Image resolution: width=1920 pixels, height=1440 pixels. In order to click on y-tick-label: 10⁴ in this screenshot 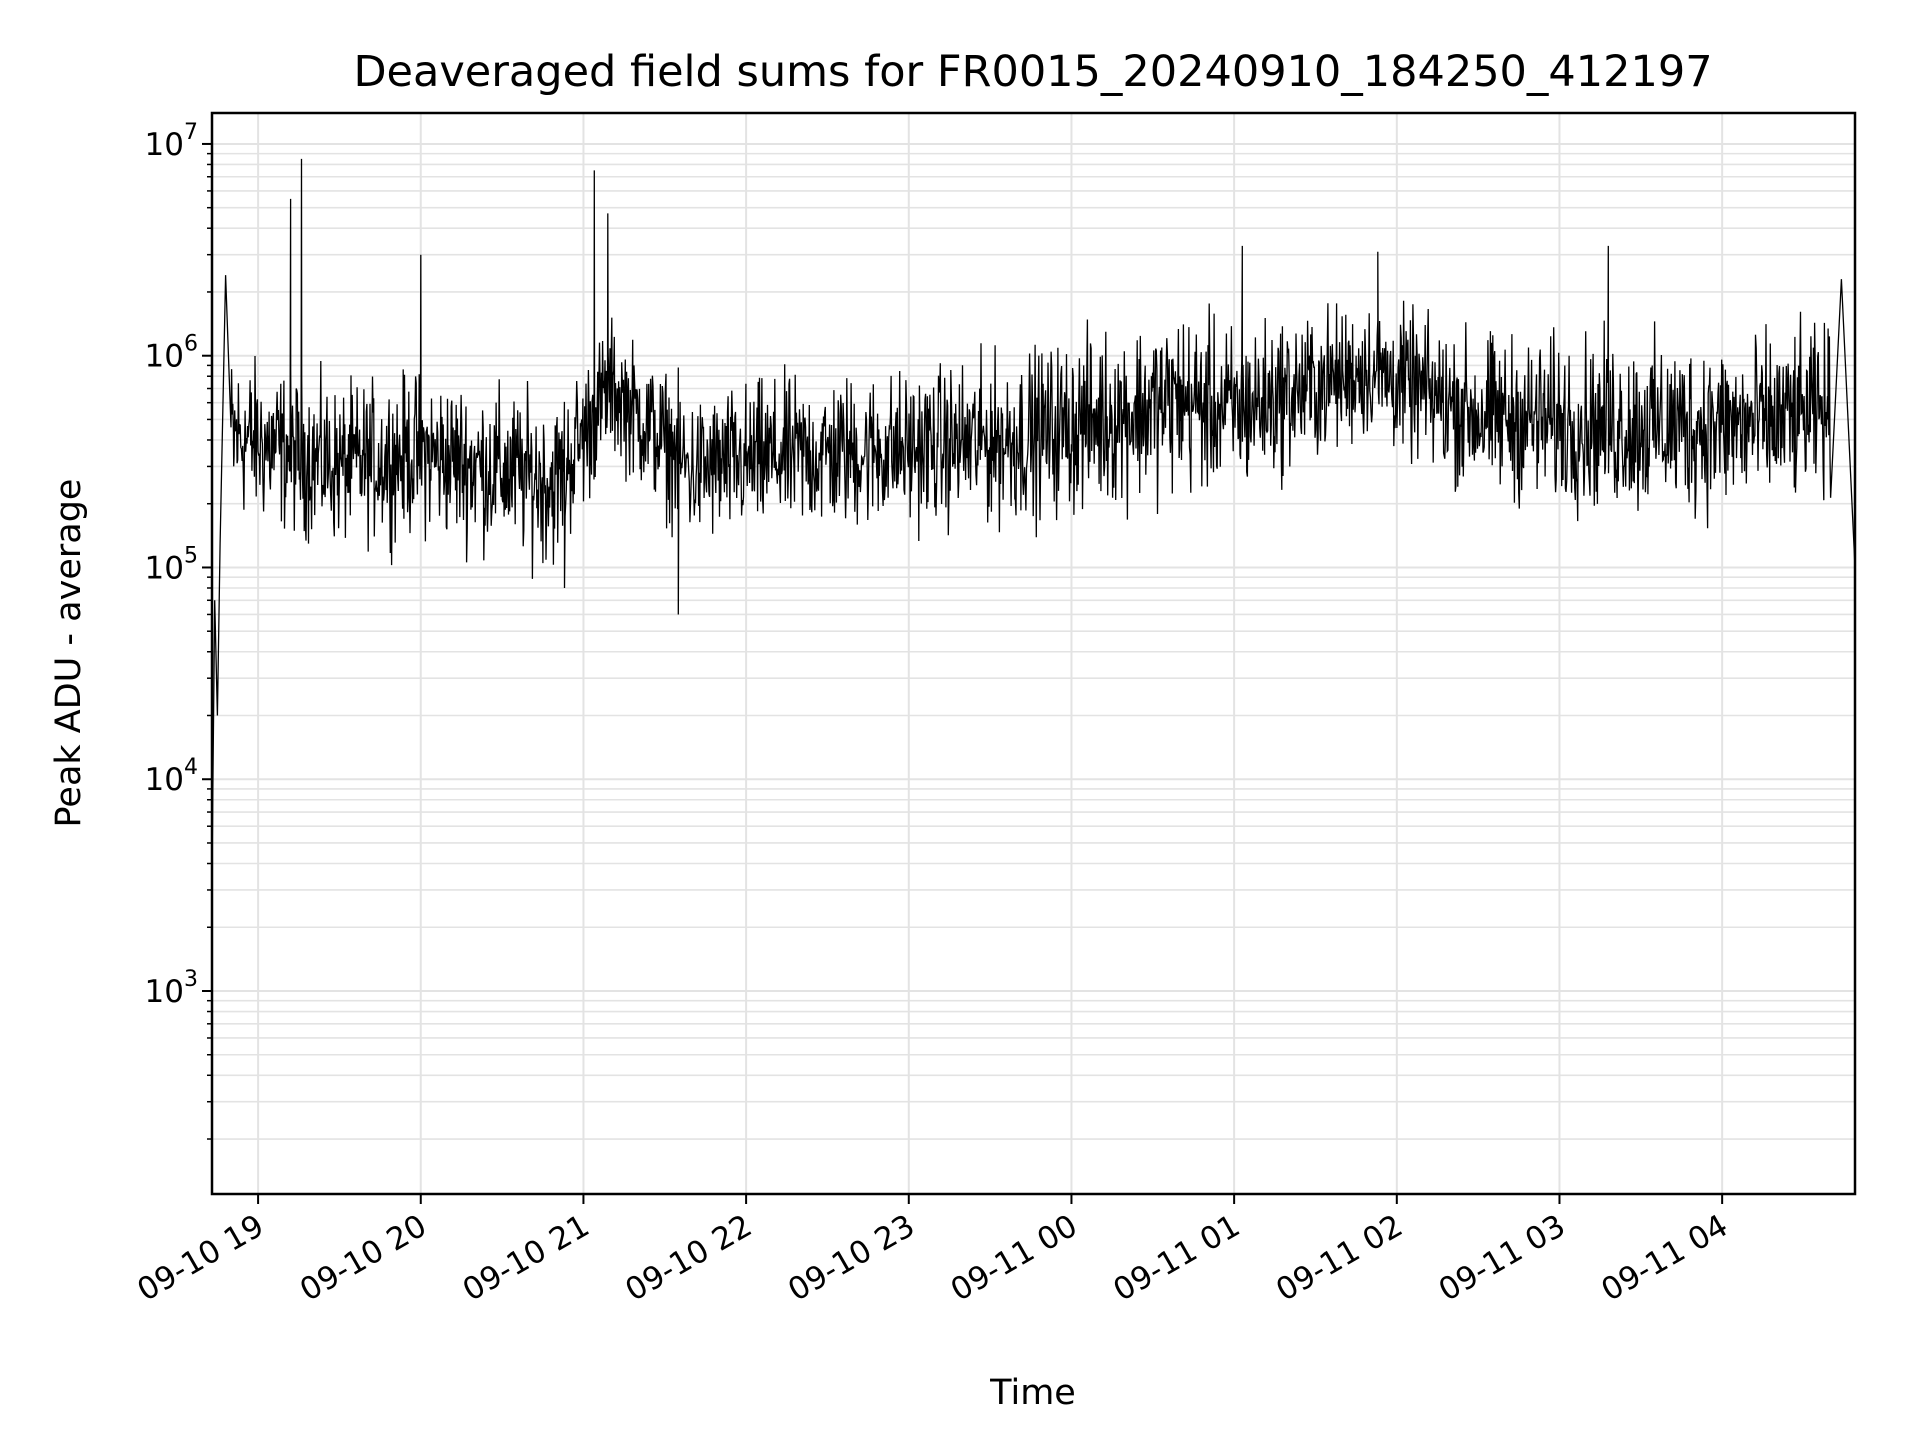, I will do `click(171, 776)`.